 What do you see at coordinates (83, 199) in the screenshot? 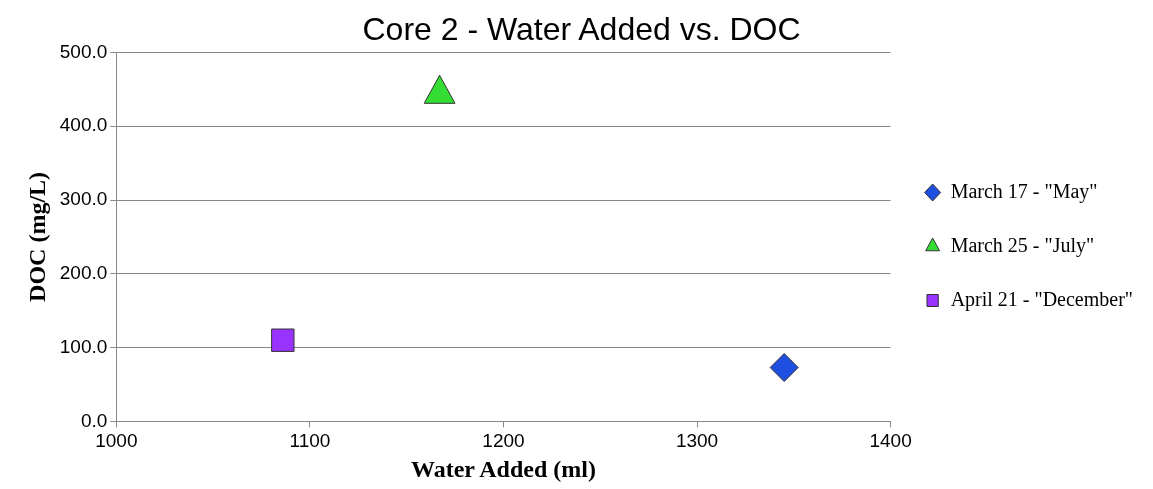
I see `y-tick-label: 300.0` at bounding box center [83, 199].